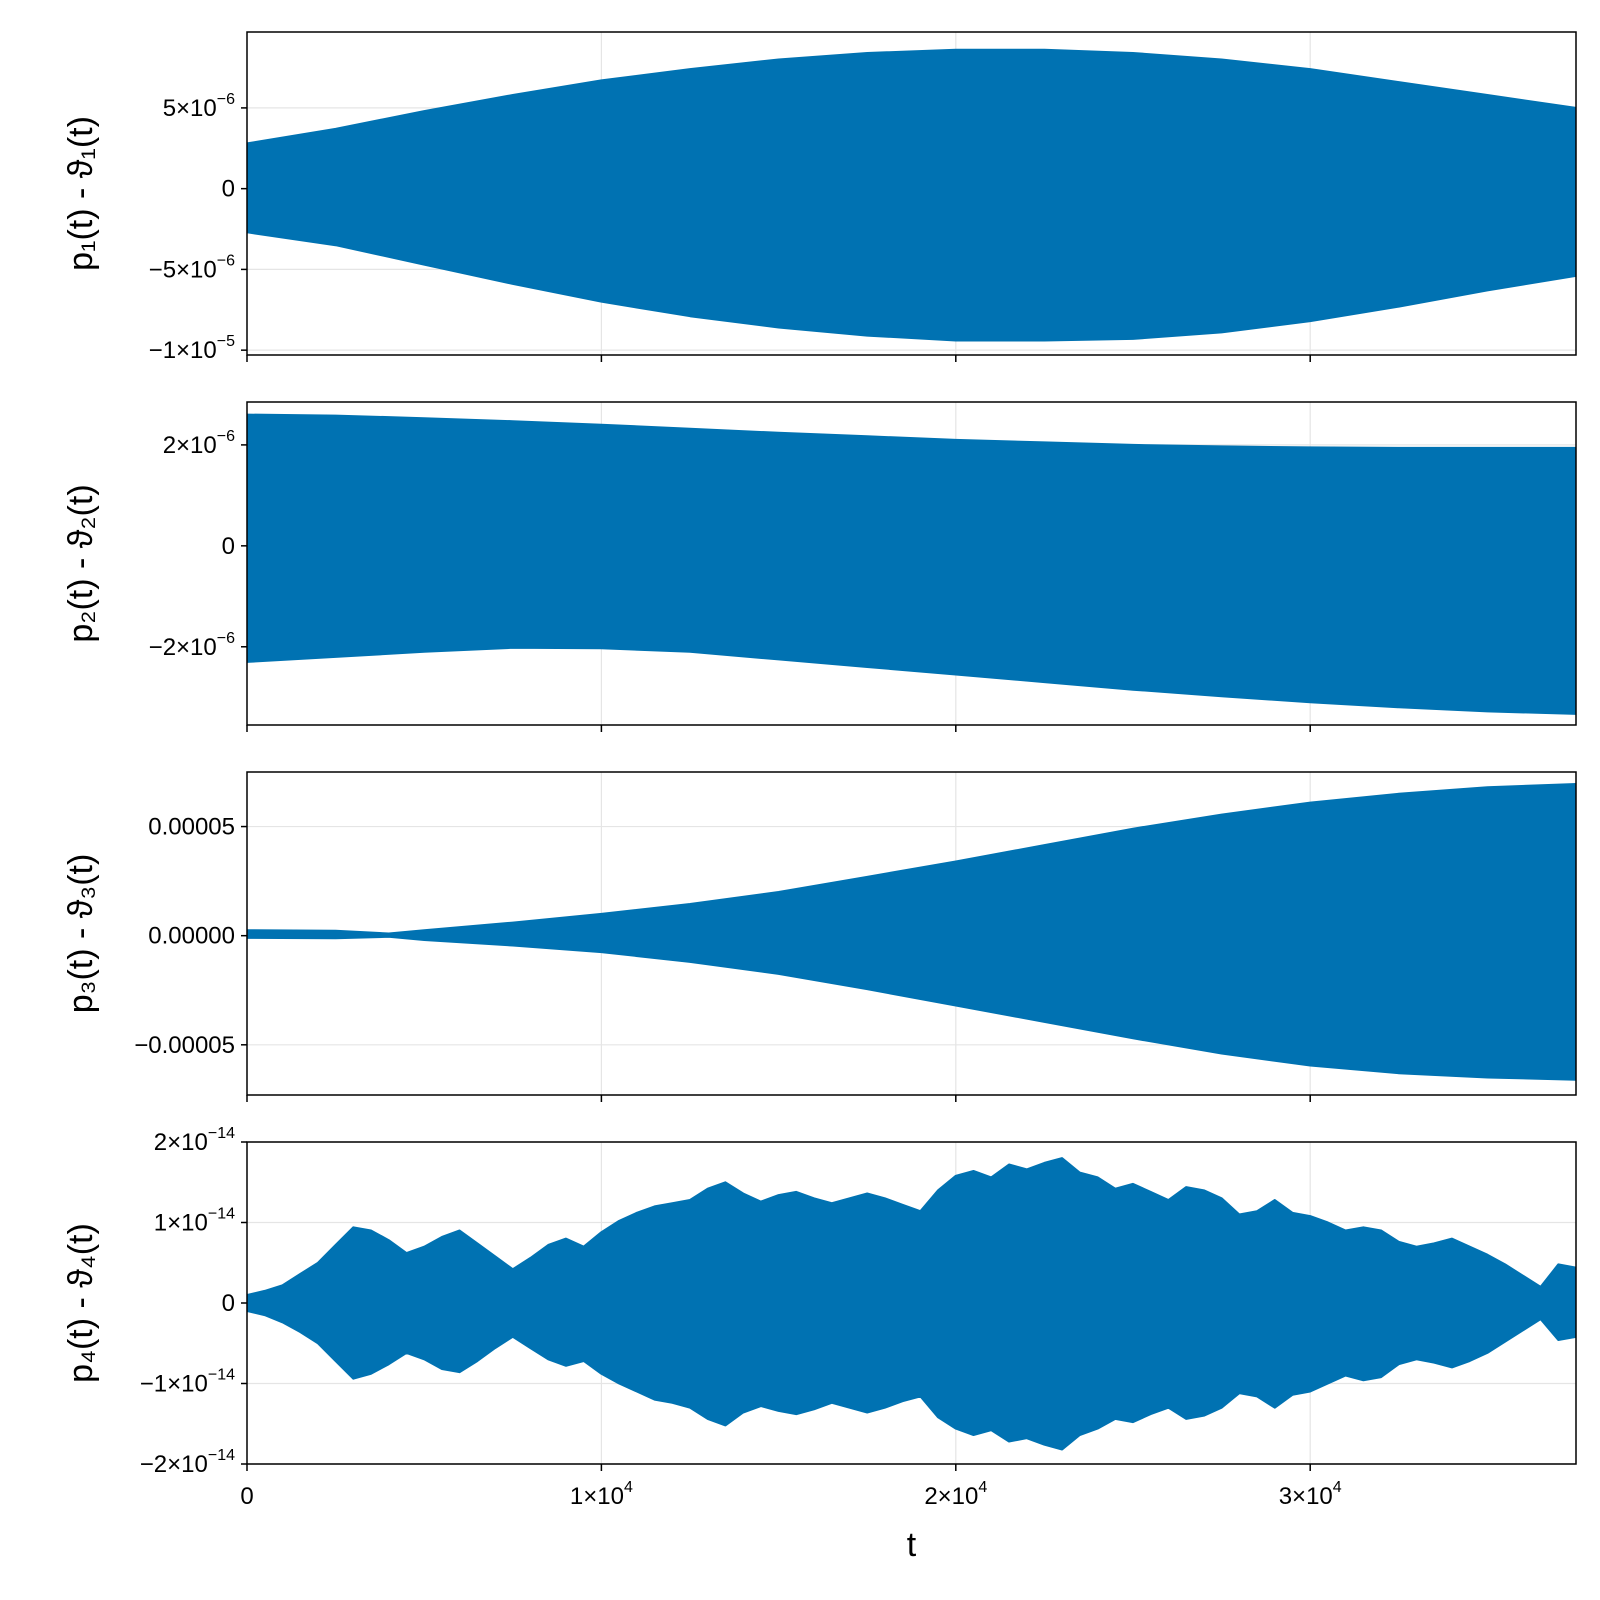  I want to click on y-tick-label: 5×10⁻⁶, so click(199, 106).